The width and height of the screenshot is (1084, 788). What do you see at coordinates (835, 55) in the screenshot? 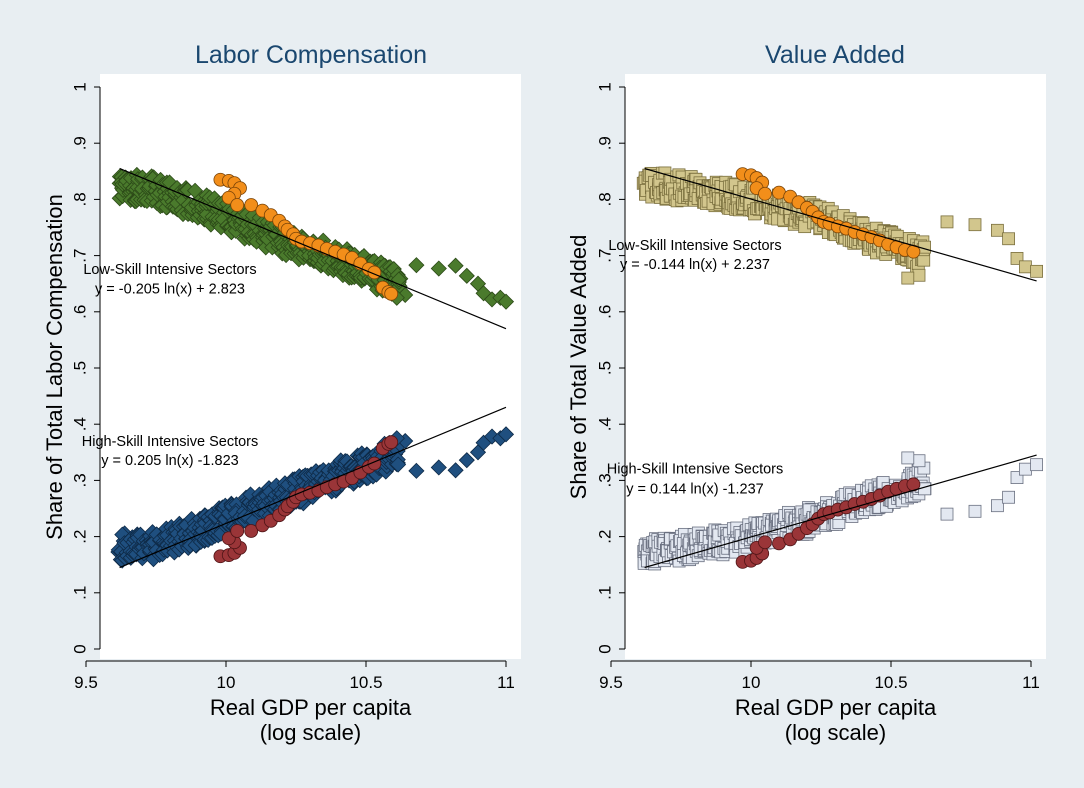
I see `chart-title: Value Added` at bounding box center [835, 55].